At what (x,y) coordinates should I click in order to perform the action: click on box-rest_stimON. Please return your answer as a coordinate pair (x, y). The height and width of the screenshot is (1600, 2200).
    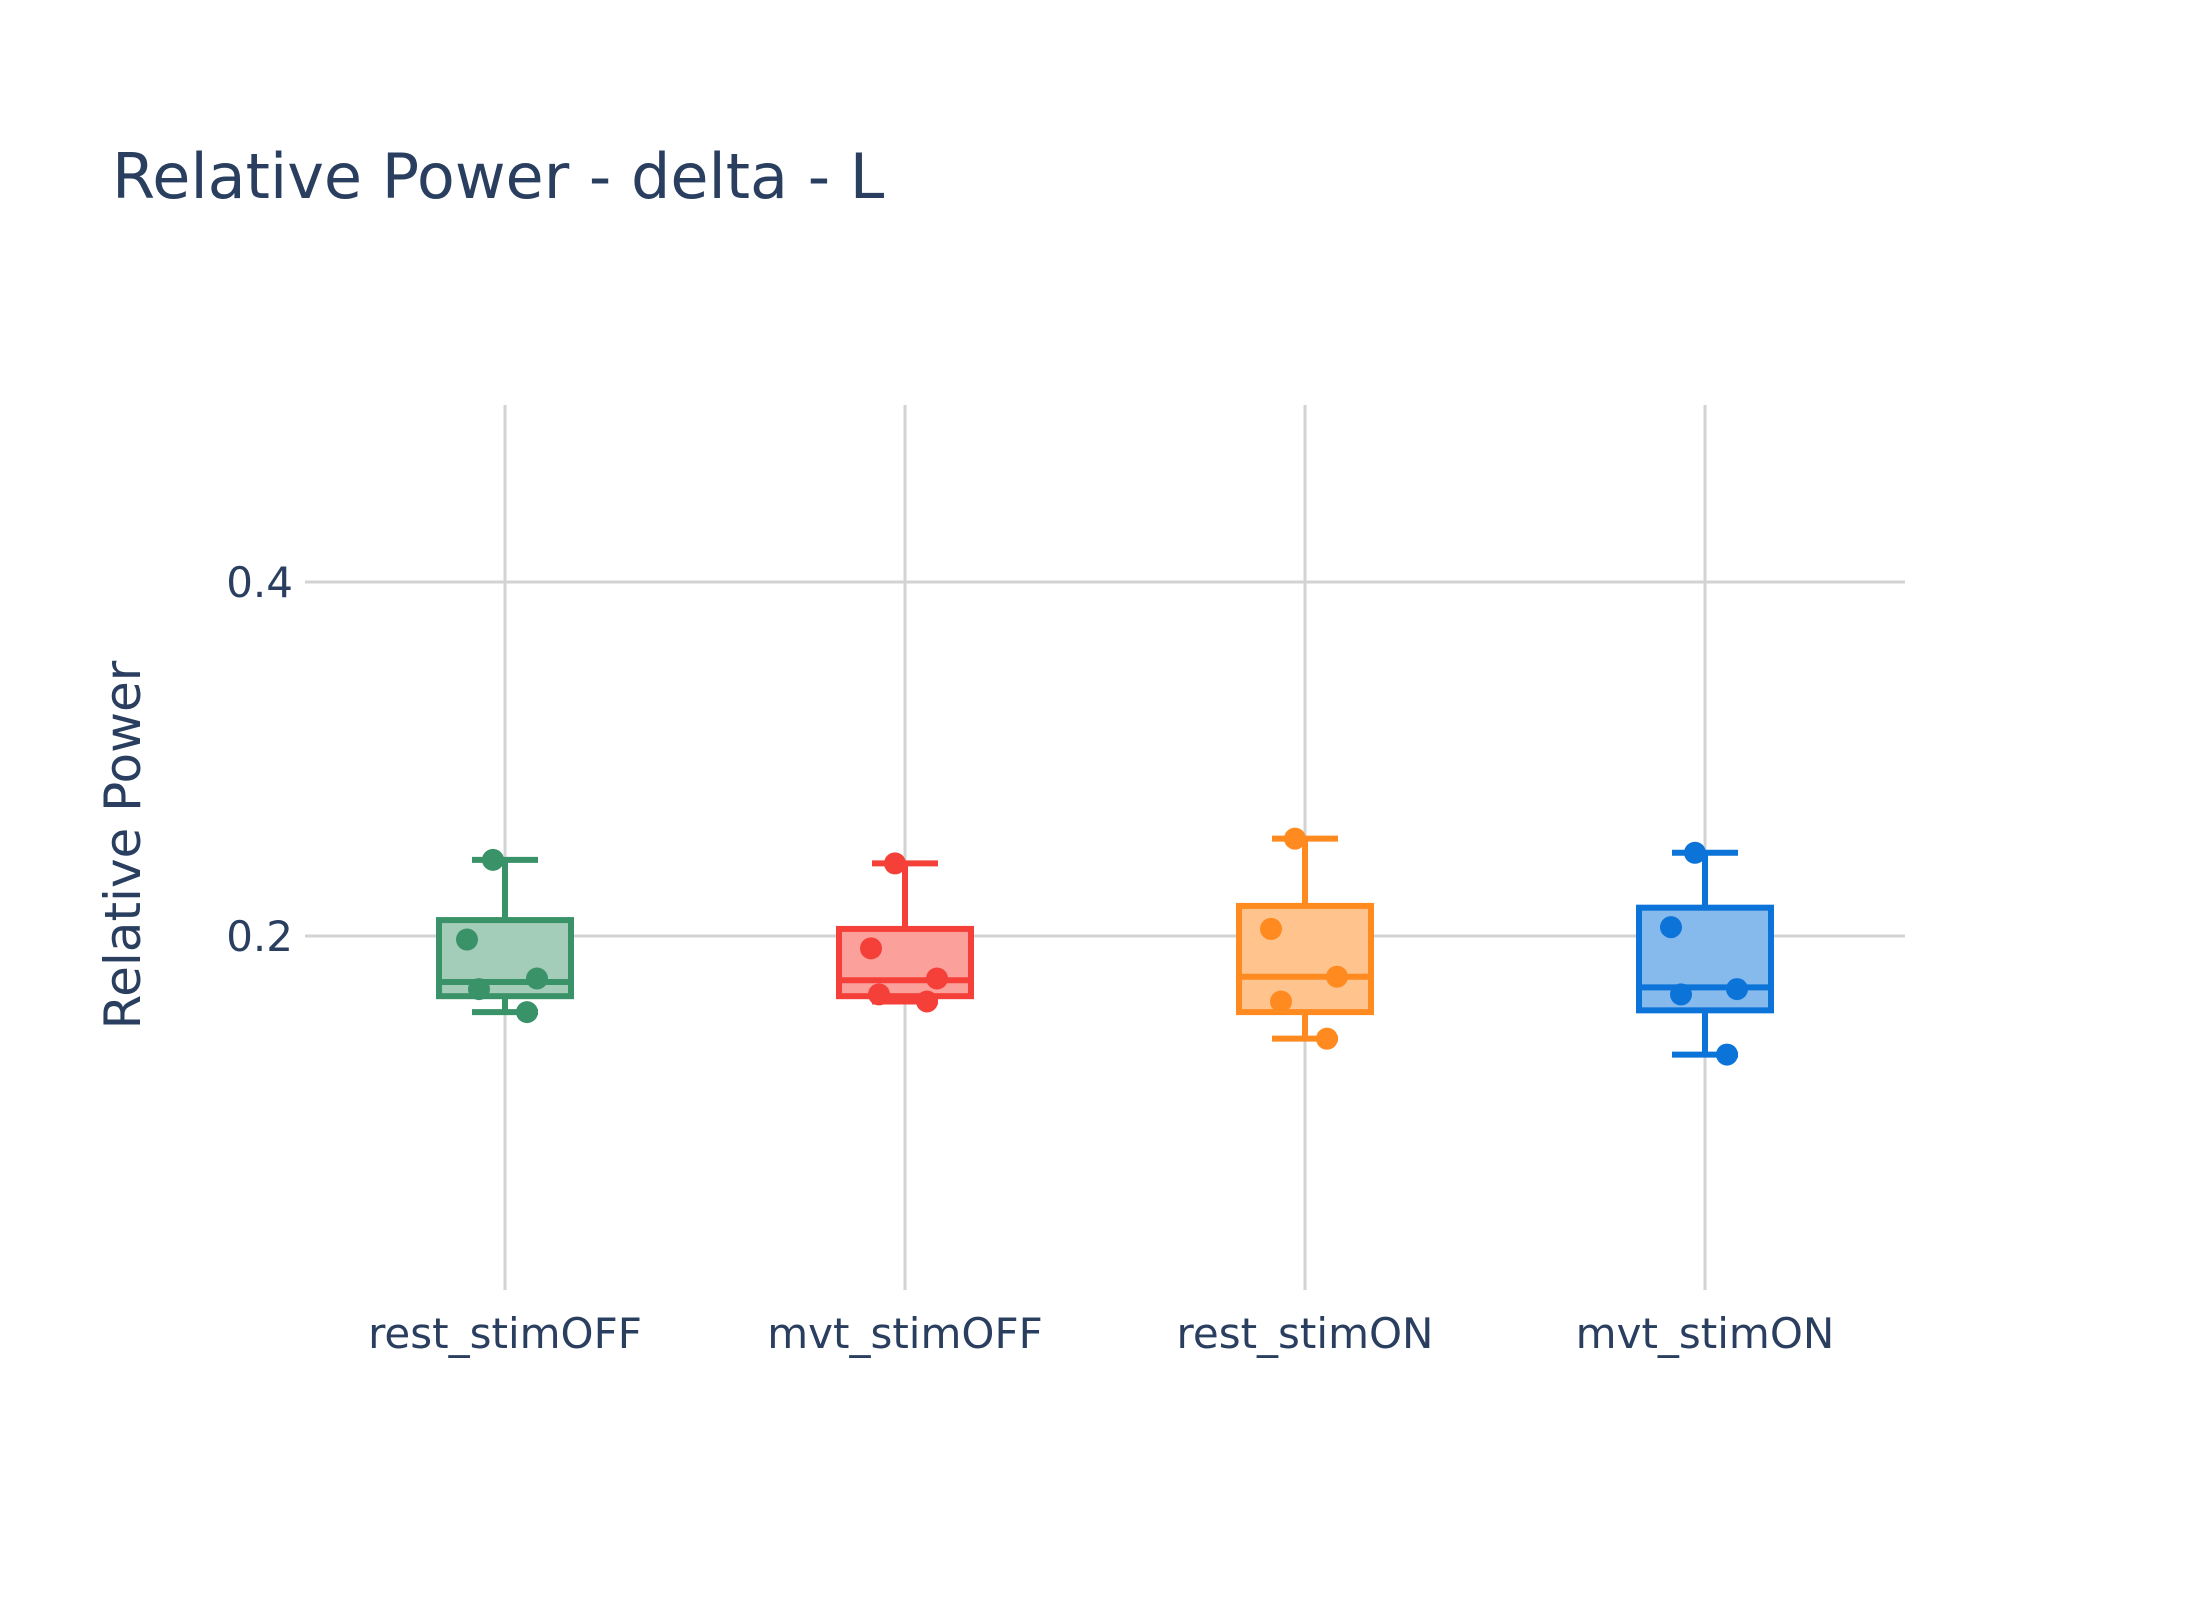
    Looking at the image, I should click on (1305, 938).